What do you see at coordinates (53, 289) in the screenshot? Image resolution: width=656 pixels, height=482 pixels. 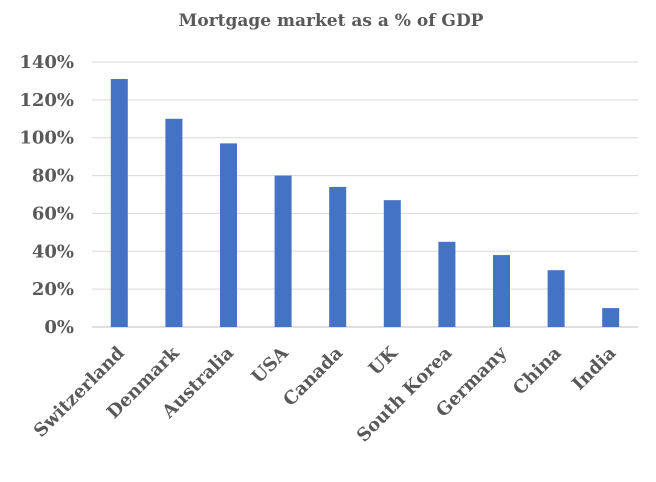 I see `y-tick-label: 20%` at bounding box center [53, 289].